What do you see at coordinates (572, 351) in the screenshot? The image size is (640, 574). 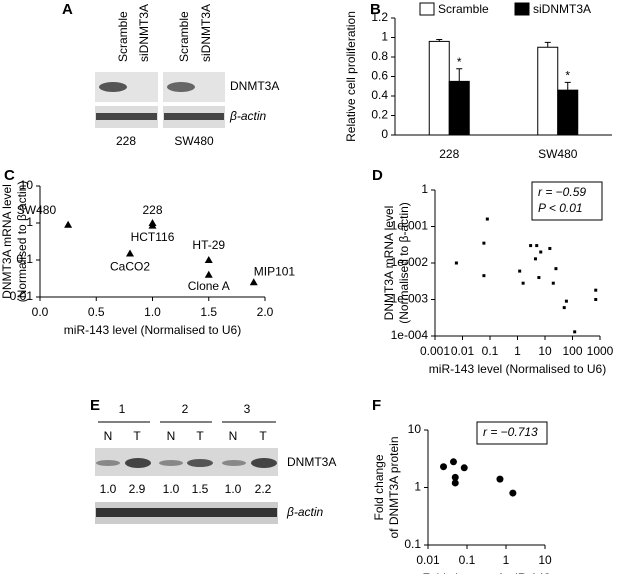 I see `x-tick-label: 100` at bounding box center [572, 351].